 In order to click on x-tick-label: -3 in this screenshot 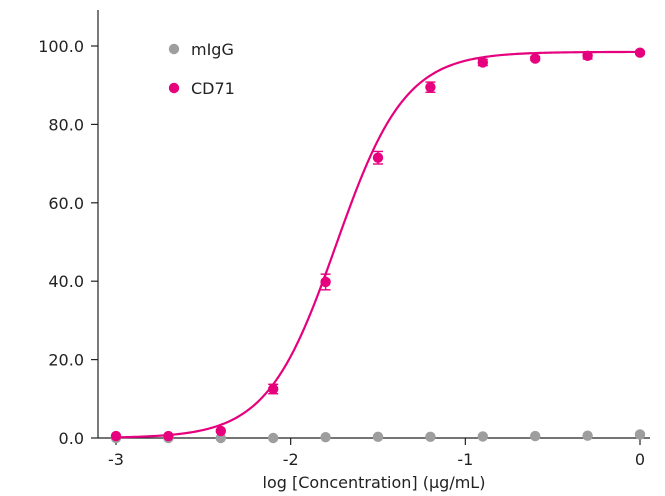, I will do `click(116, 459)`.